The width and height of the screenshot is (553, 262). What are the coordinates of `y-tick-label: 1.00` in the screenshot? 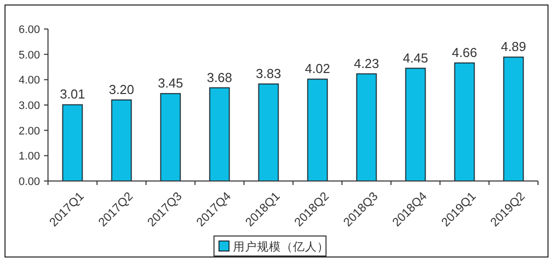 It's located at (29, 156).